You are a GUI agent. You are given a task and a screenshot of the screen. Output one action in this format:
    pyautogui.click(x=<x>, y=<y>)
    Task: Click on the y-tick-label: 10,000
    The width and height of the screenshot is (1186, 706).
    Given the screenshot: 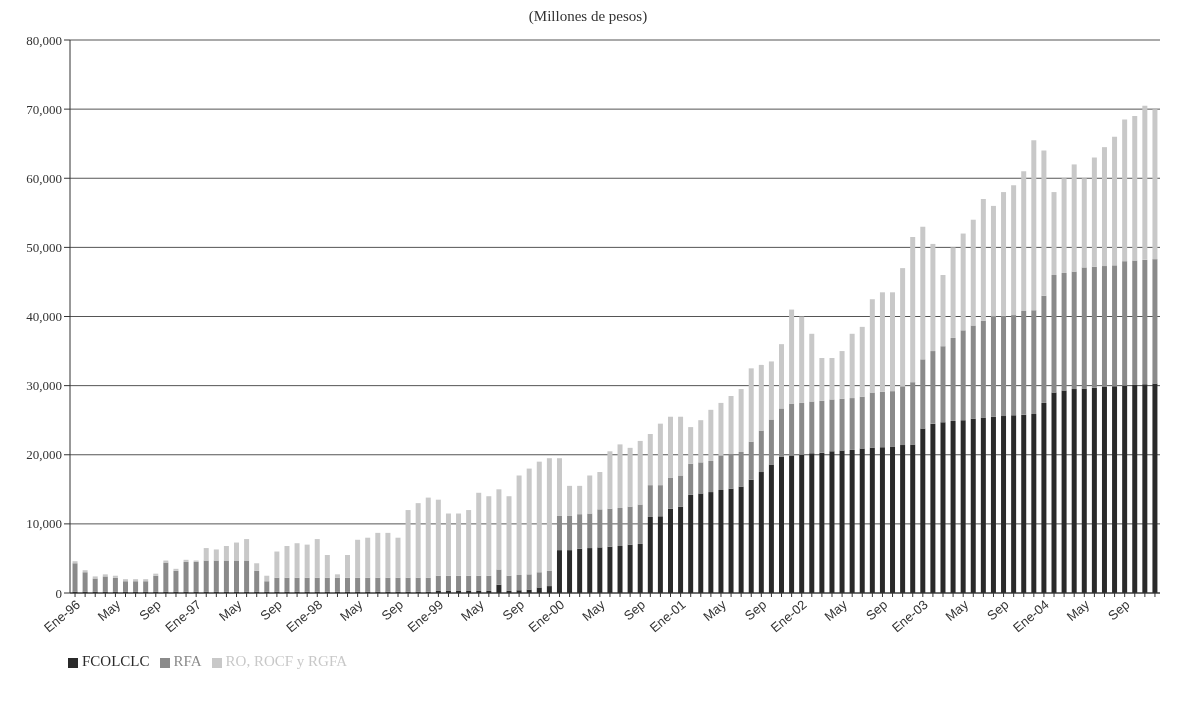 What is the action you would take?
    pyautogui.click(x=44, y=524)
    